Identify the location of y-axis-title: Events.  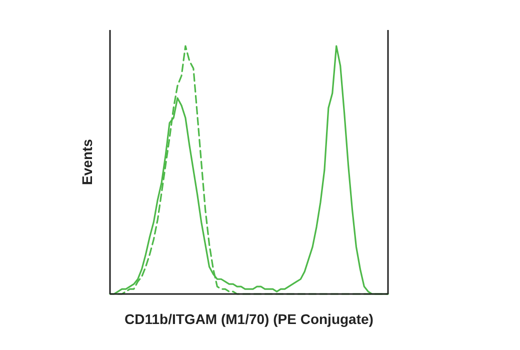
(87, 161).